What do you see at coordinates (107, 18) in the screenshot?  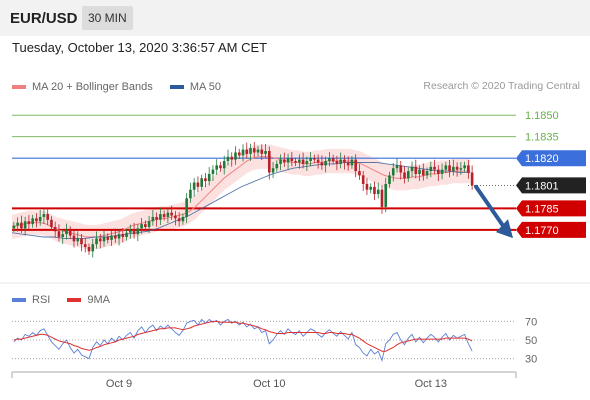 I see `timeframe-button: 30 MIN` at bounding box center [107, 18].